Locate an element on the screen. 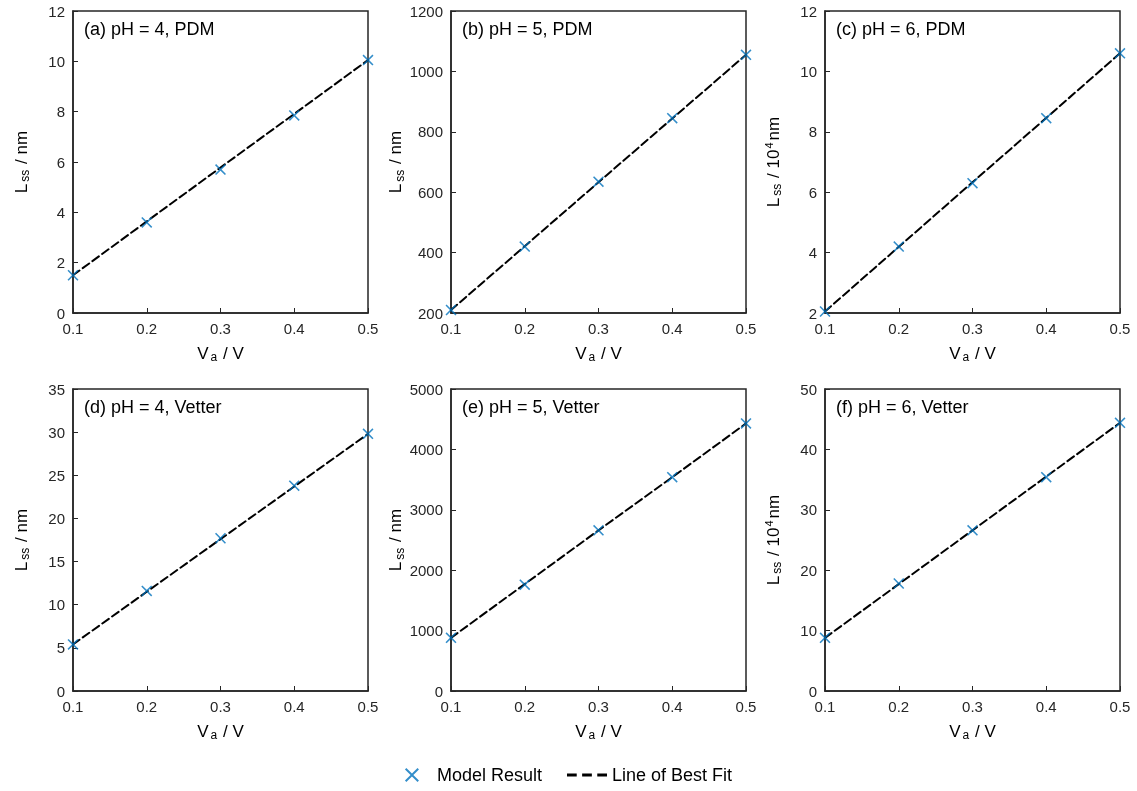 The height and width of the screenshot is (791, 1137). y-tick-label: 40 is located at coordinates (808, 449).